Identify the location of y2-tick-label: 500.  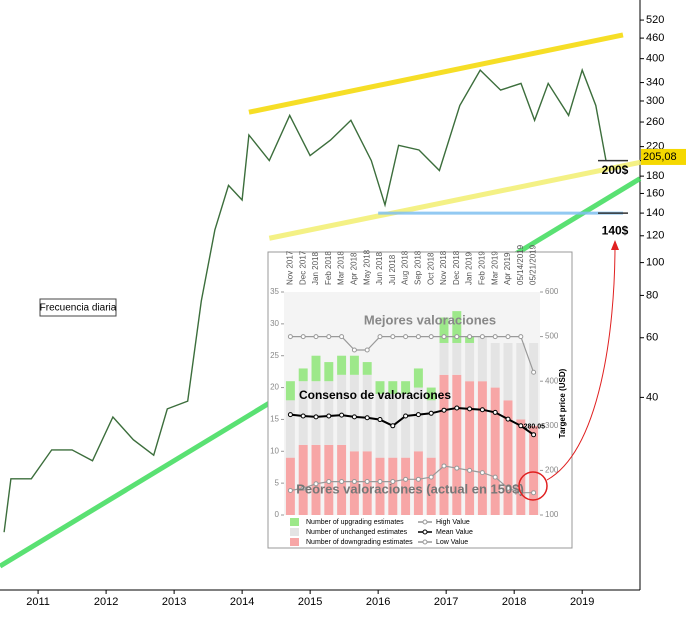
(552, 336).